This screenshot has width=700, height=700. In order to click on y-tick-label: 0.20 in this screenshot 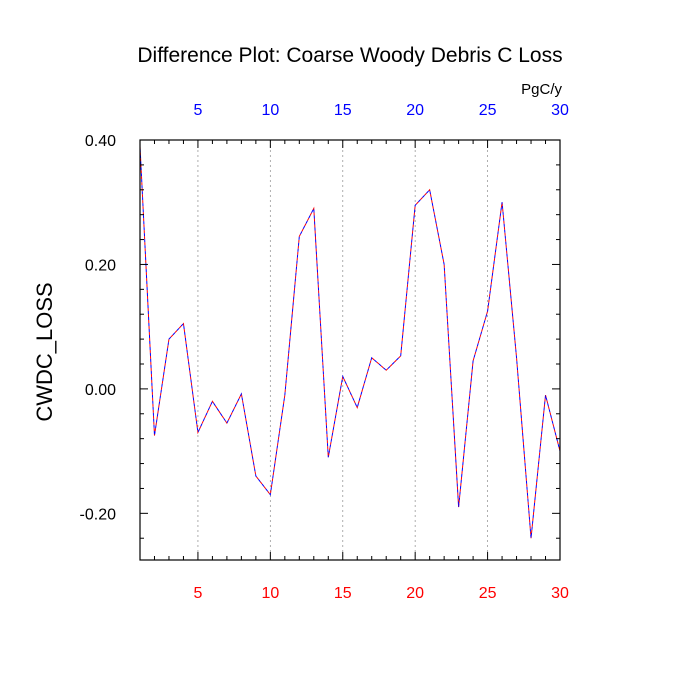, I will do `click(100, 265)`.